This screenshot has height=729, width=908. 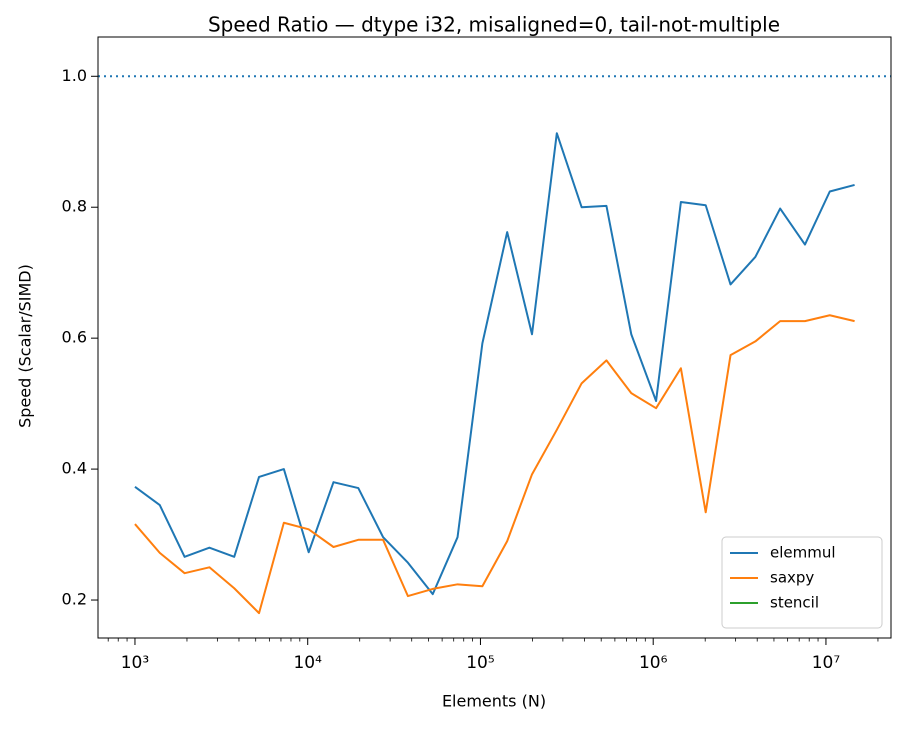 What do you see at coordinates (792, 578) in the screenshot?
I see `legend-label: saxpy` at bounding box center [792, 578].